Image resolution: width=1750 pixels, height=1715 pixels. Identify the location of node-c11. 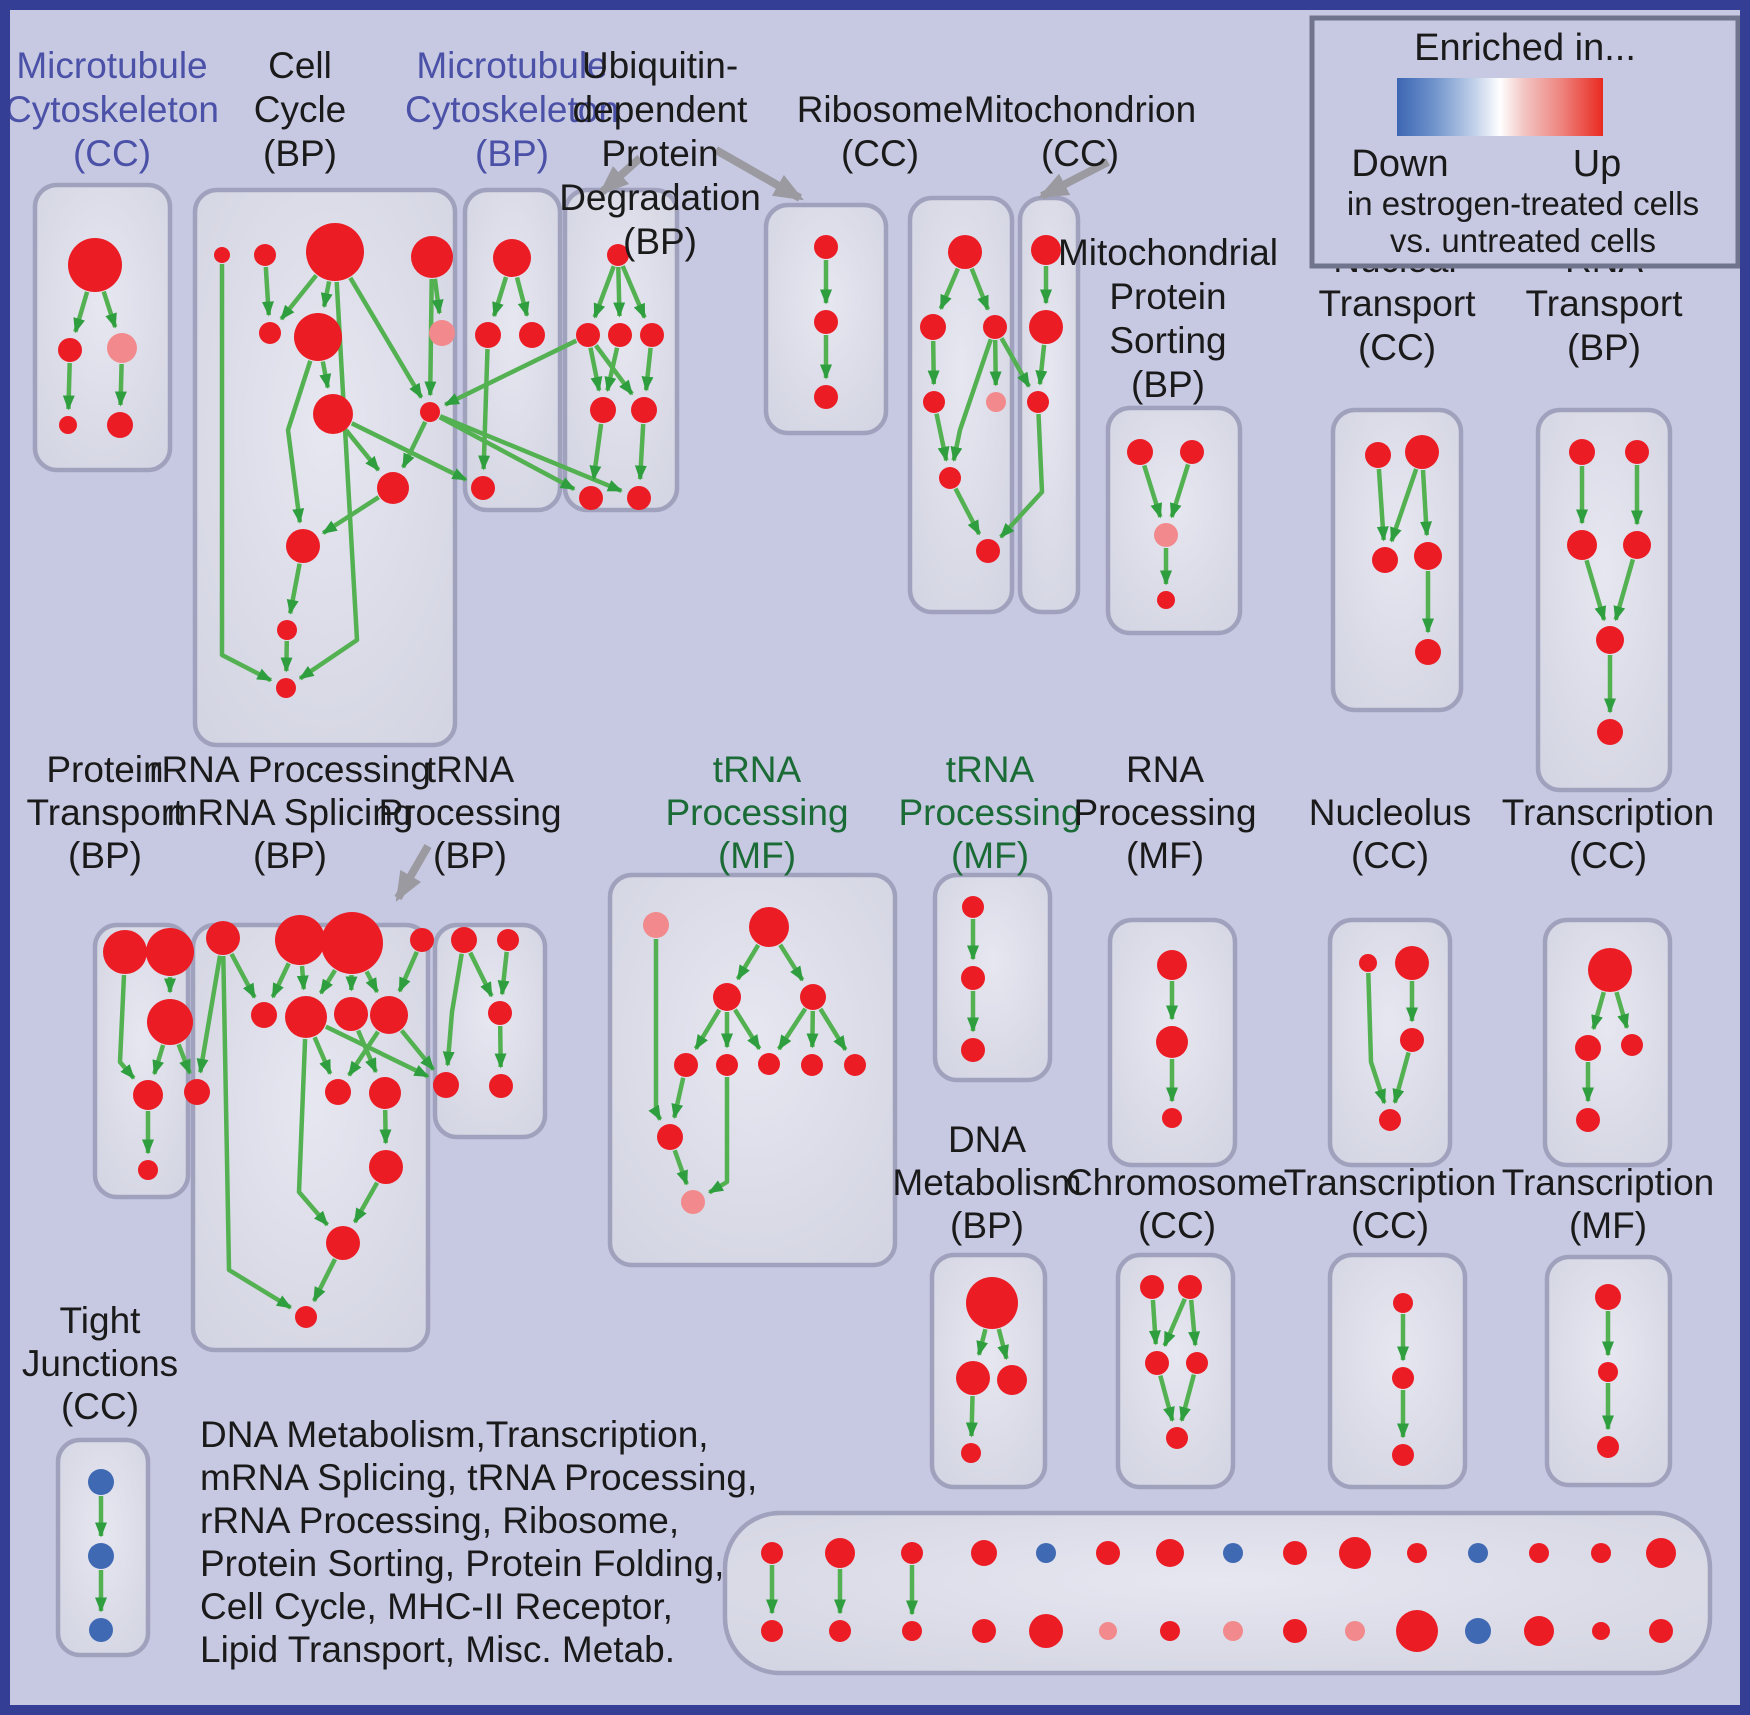
(303, 546).